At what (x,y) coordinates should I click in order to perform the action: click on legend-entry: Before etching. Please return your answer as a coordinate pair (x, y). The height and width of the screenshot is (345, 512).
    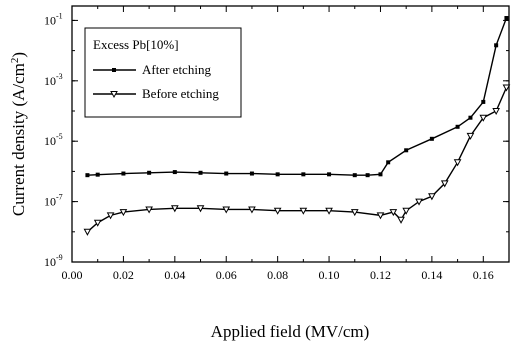
    Looking at the image, I should click on (156, 93).